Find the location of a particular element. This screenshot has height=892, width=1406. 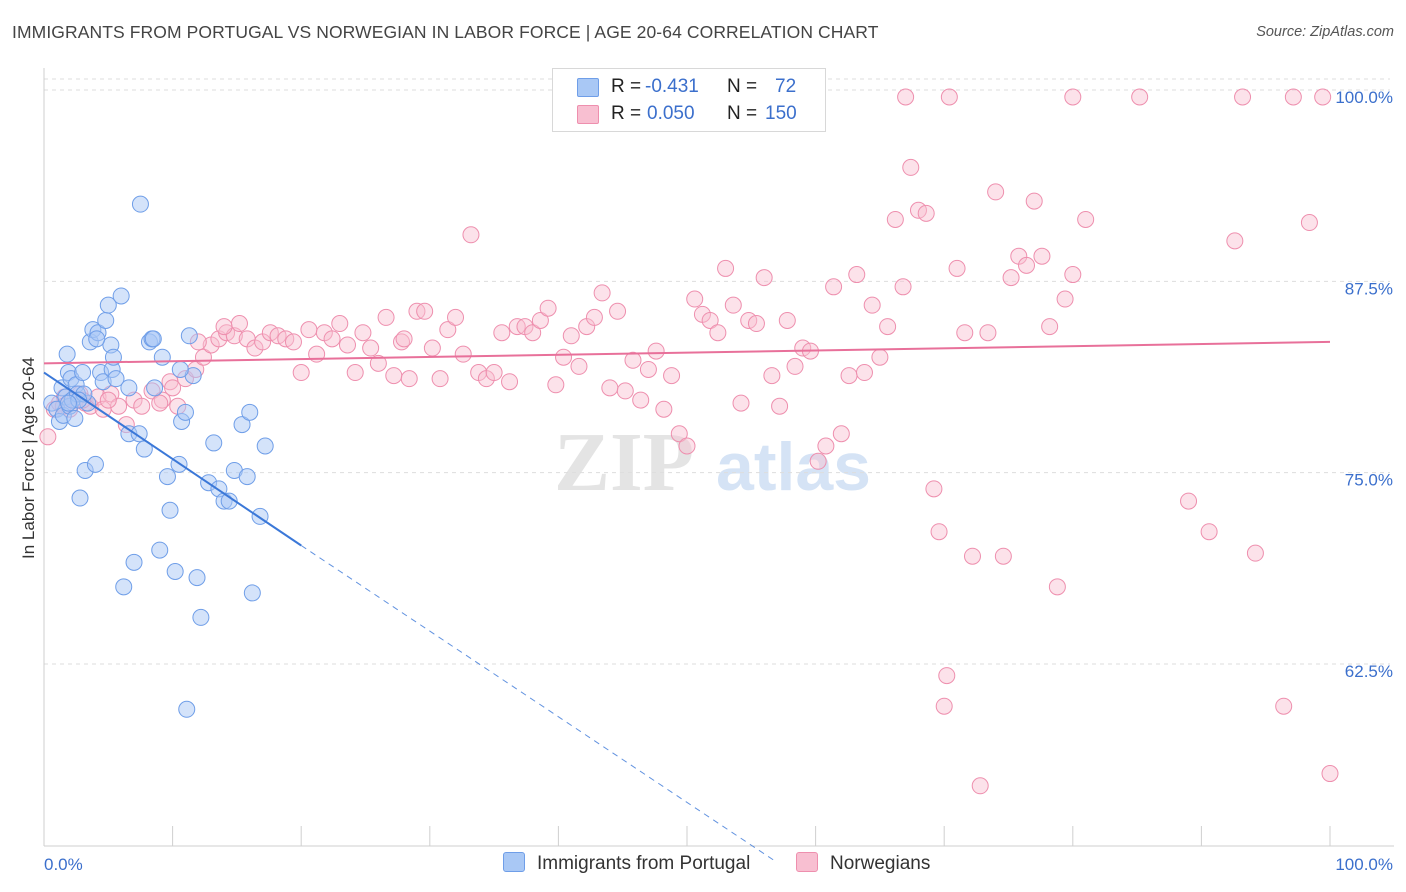

chart-source: Source: ZipAtlas.com is located at coordinates (1325, 32).